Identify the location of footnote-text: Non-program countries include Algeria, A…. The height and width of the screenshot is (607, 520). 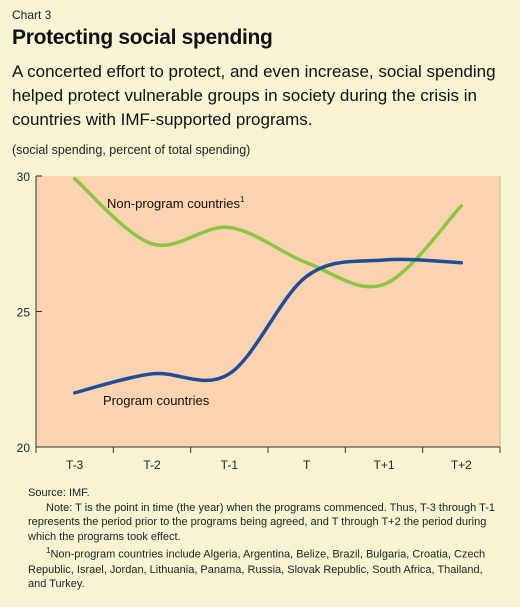
(257, 570).